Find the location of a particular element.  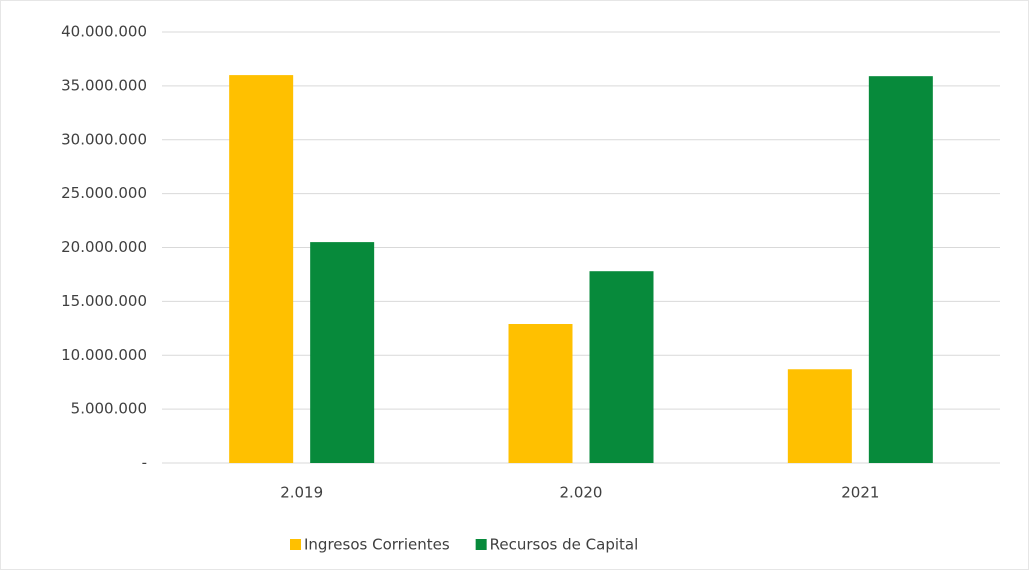

x-tick-label: 2.019 is located at coordinates (301, 493).